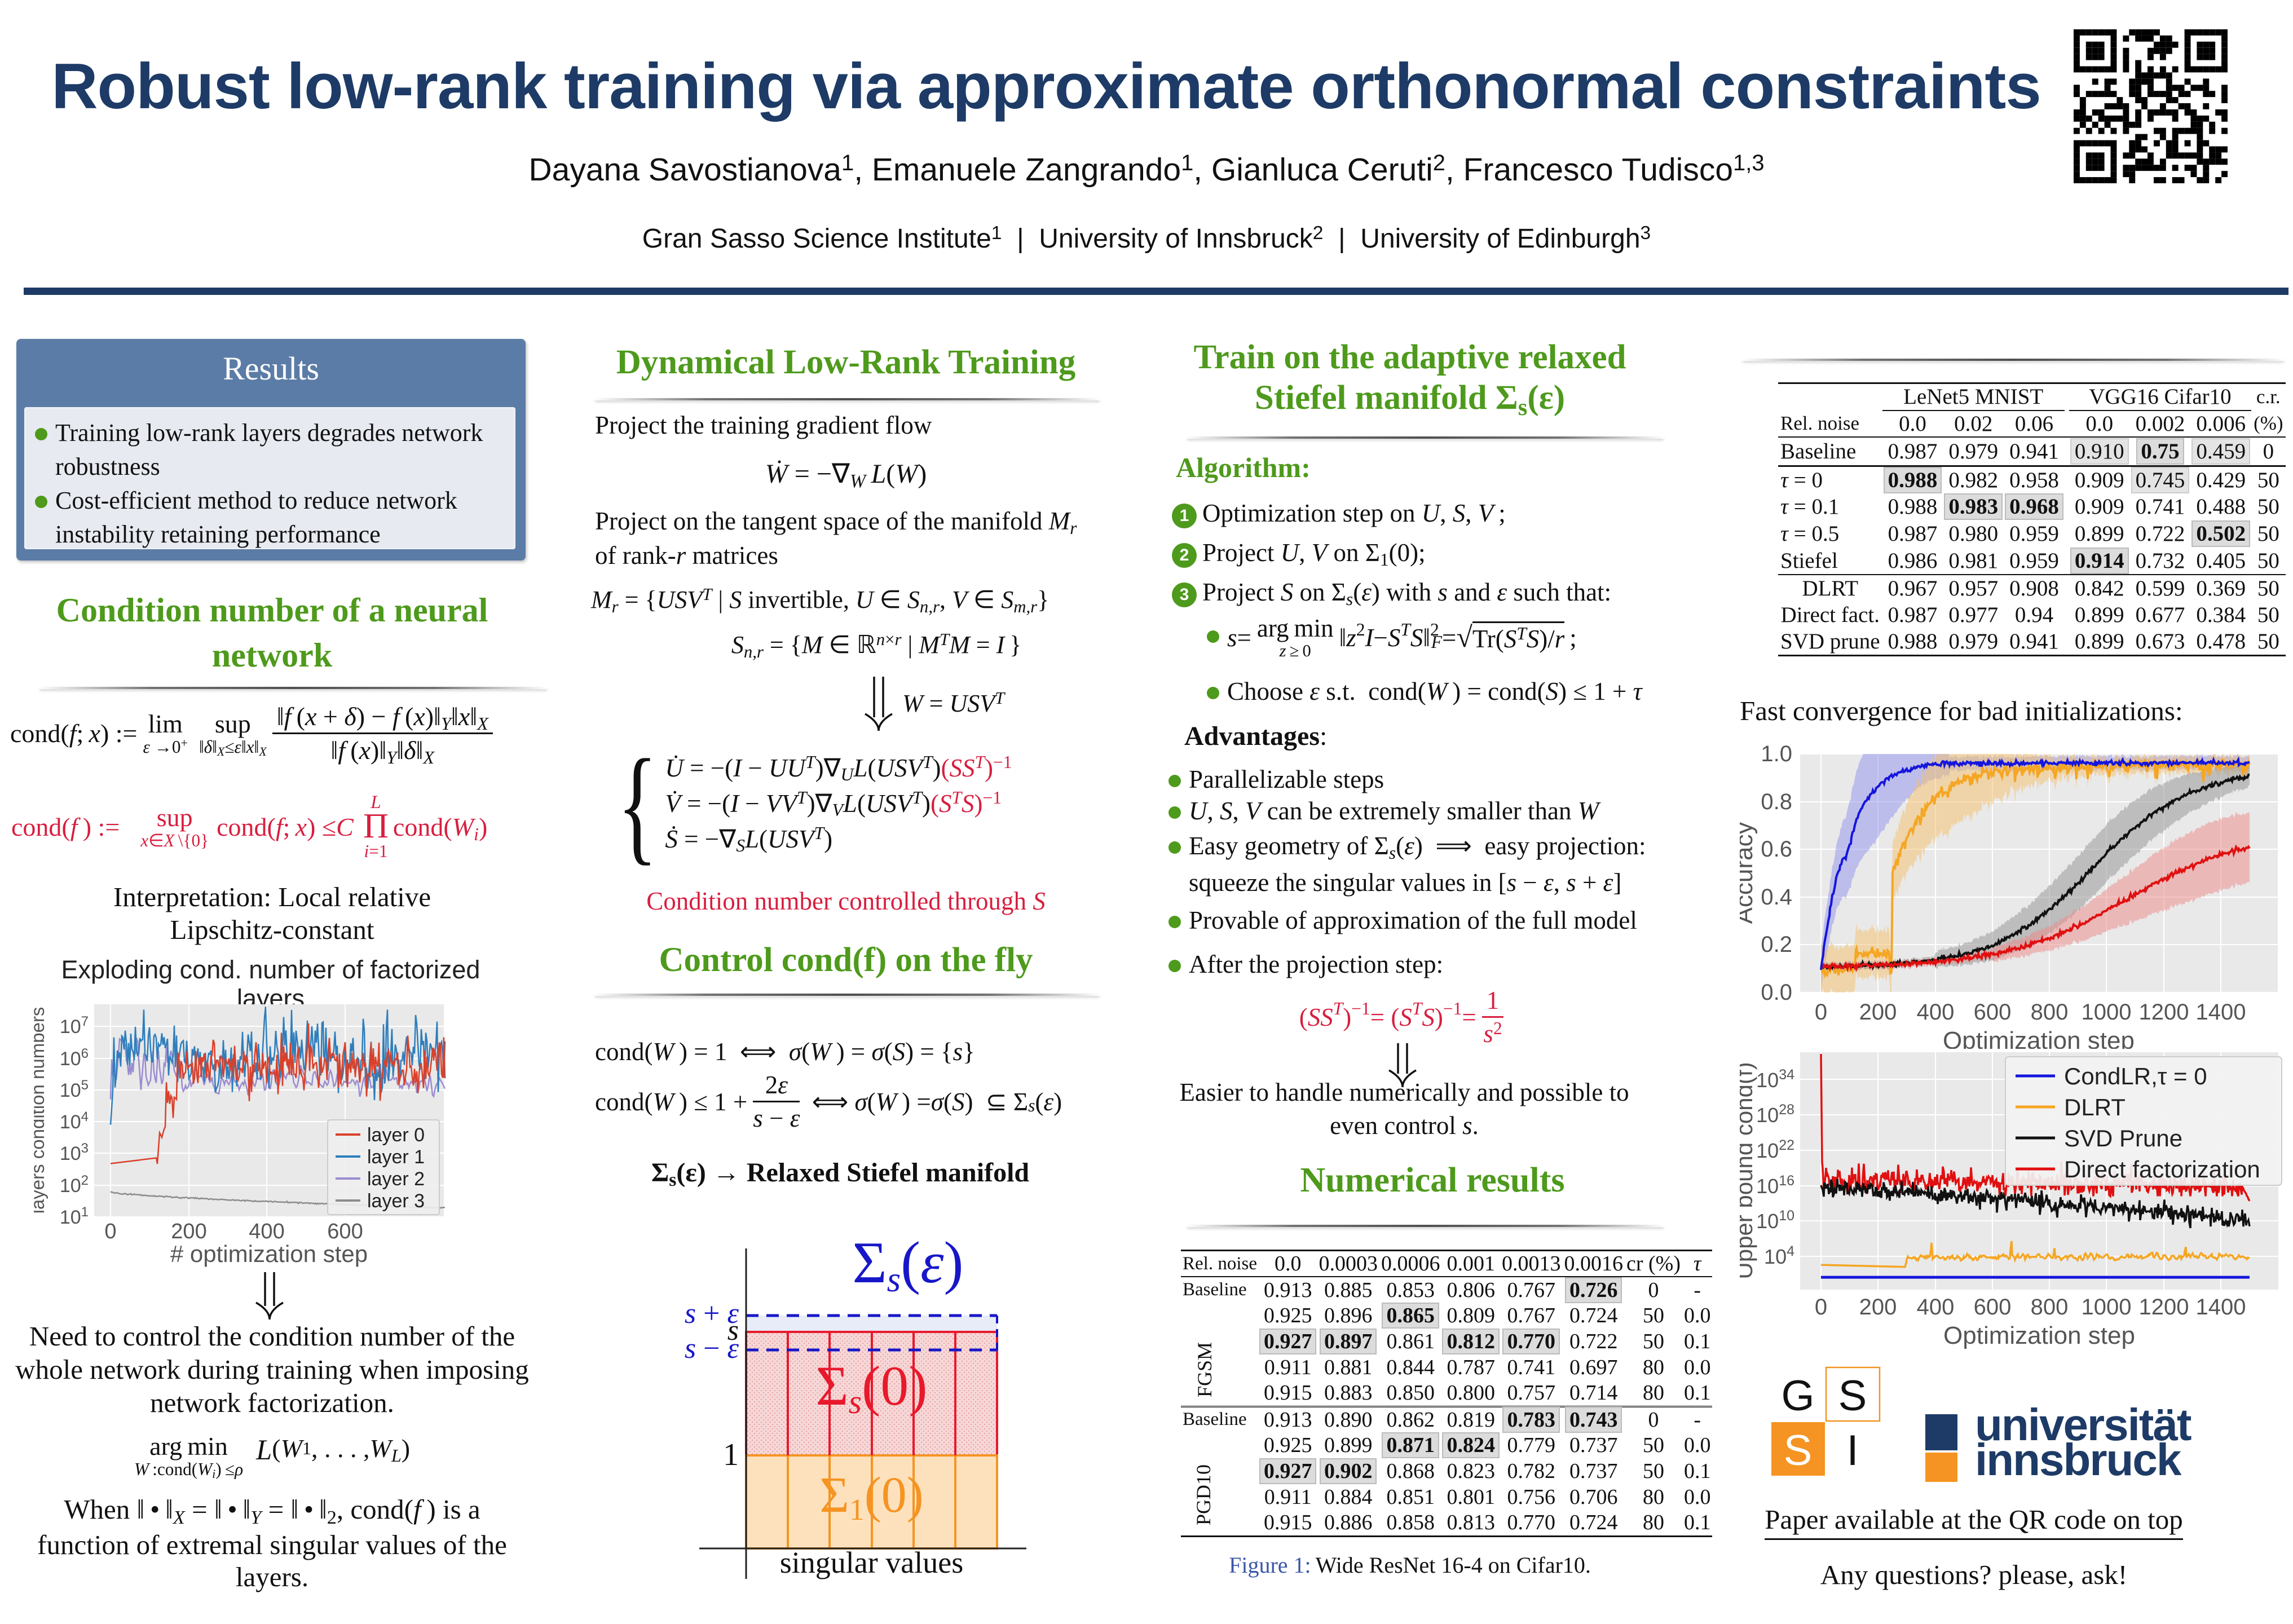 The image size is (2293, 1624). Describe the element at coordinates (1775, 1079) in the screenshot. I see `svg-text: 10³⁴` at that location.